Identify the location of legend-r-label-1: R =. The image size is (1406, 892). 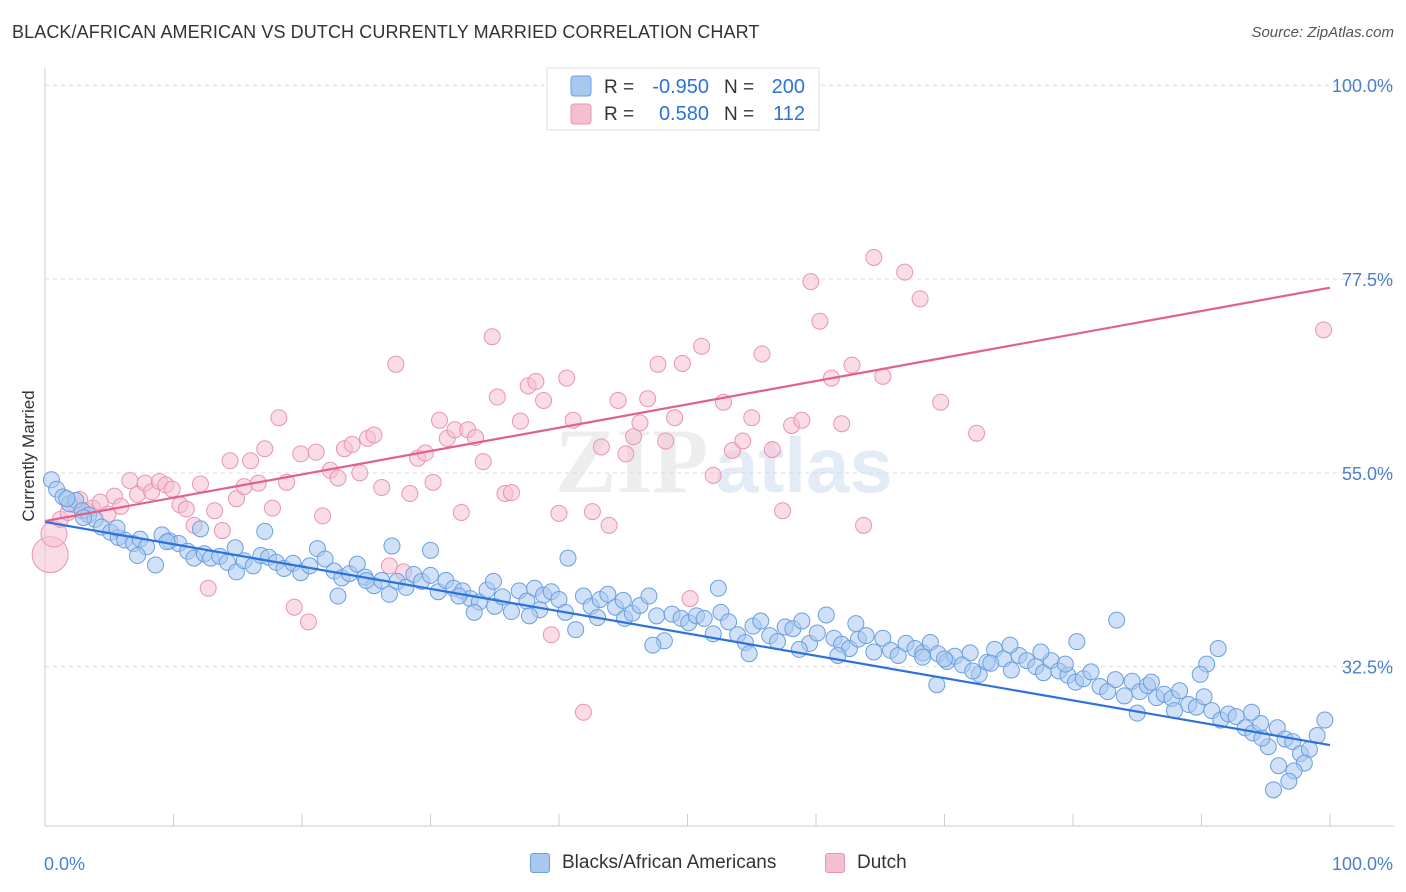
(619, 87).